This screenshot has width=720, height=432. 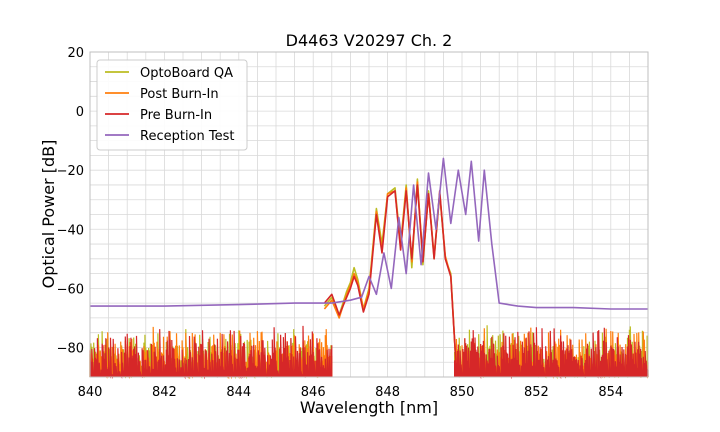 I want to click on x-tick-label: 852, so click(x=536, y=392).